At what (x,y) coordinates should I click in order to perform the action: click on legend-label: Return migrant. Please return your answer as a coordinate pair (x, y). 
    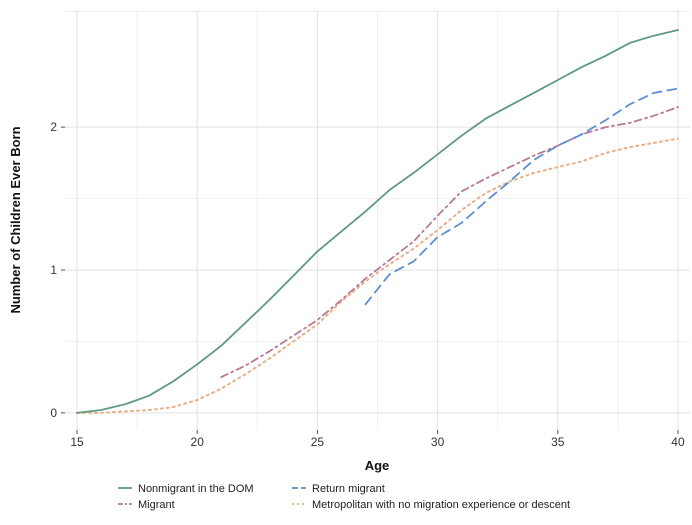
    Looking at the image, I should click on (348, 489).